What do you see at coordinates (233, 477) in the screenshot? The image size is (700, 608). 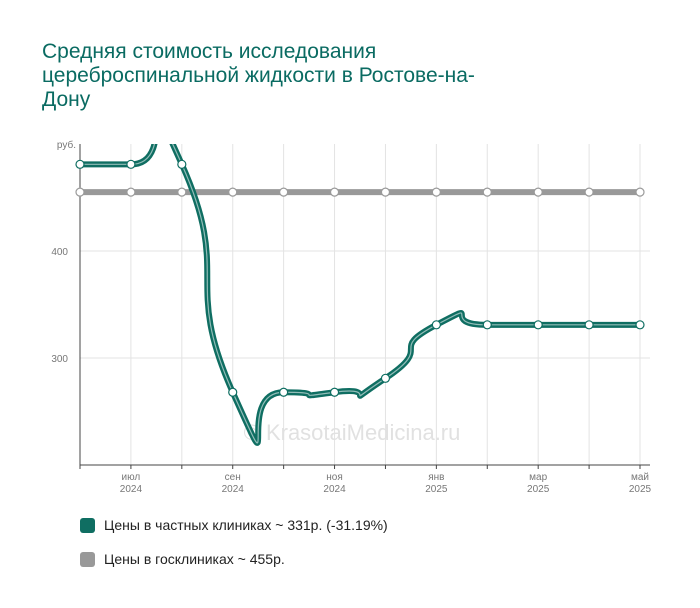 I see `x-tick-label-month: сен` at bounding box center [233, 477].